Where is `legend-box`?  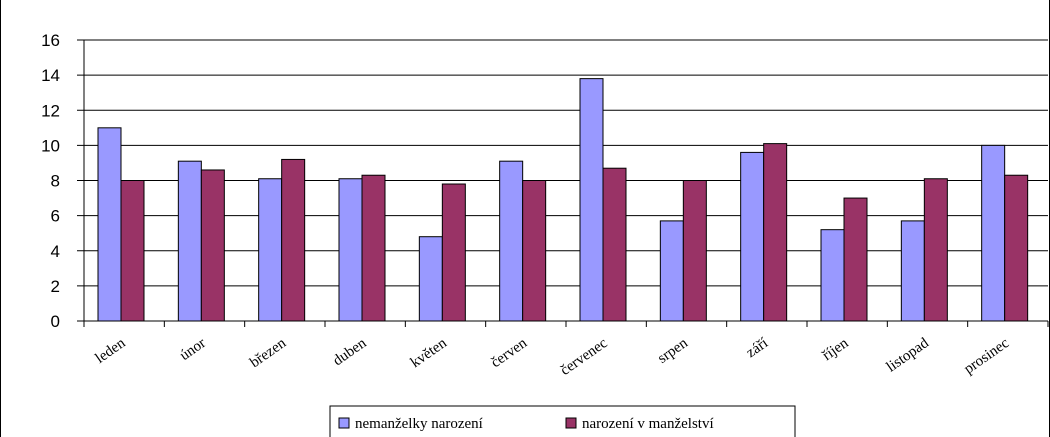
legend-box is located at coordinates (562, 421).